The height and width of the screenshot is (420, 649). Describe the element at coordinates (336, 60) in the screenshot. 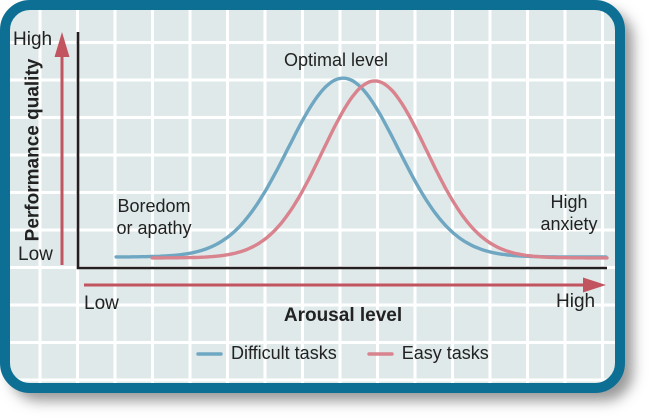

I see `annotation-optimal-level: Optimal level` at that location.